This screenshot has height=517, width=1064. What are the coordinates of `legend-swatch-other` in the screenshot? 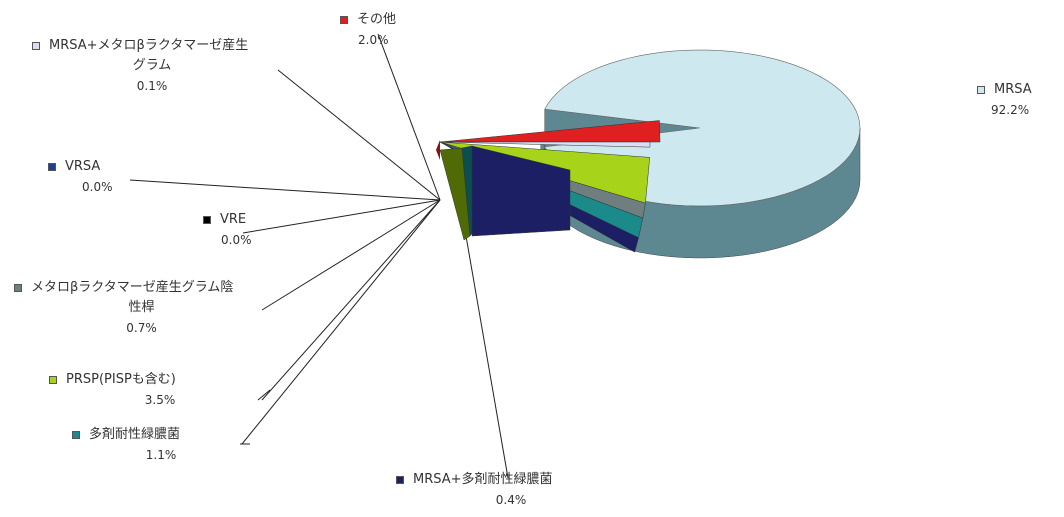 It's located at (344, 20).